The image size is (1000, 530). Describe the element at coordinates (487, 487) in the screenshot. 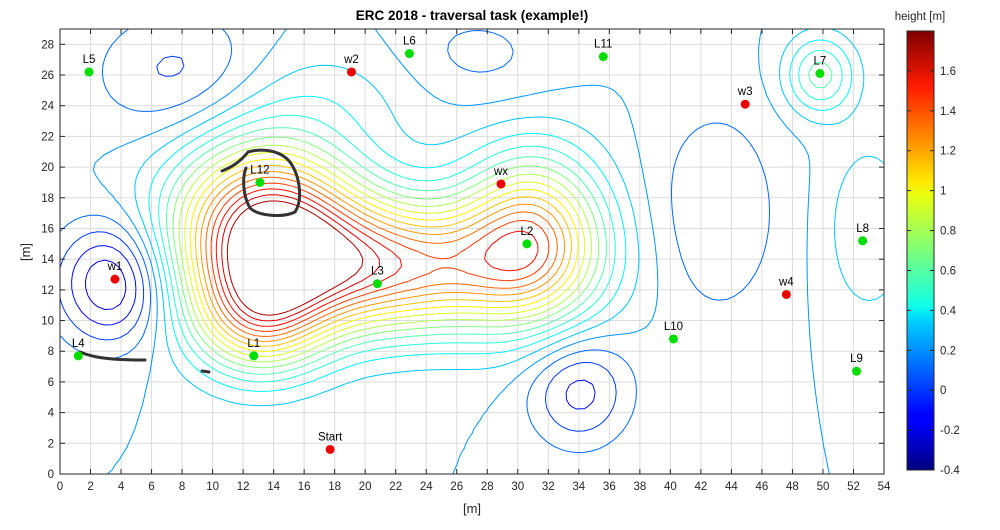

I see `x-tick-label: 28` at that location.